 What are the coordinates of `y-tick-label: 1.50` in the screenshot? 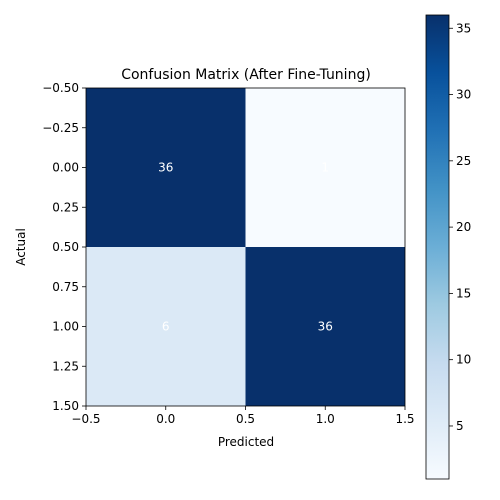 It's located at (65, 406).